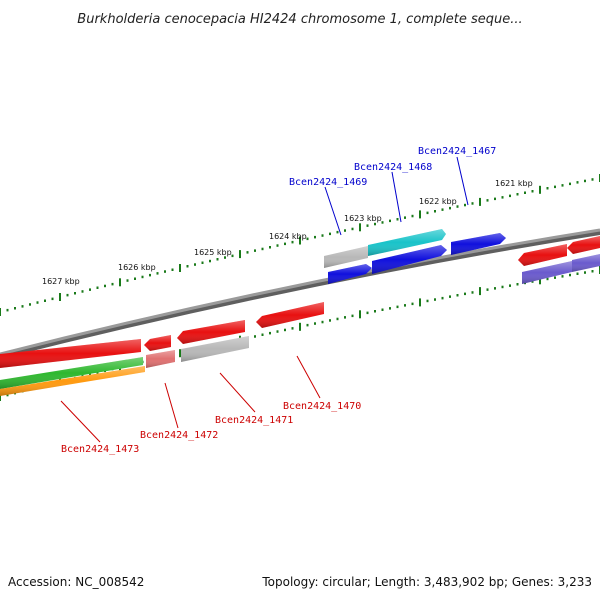 This screenshot has width=600, height=600. Describe the element at coordinates (438, 201) in the screenshot. I see `tick-label-1622: 1622 kbp` at that location.